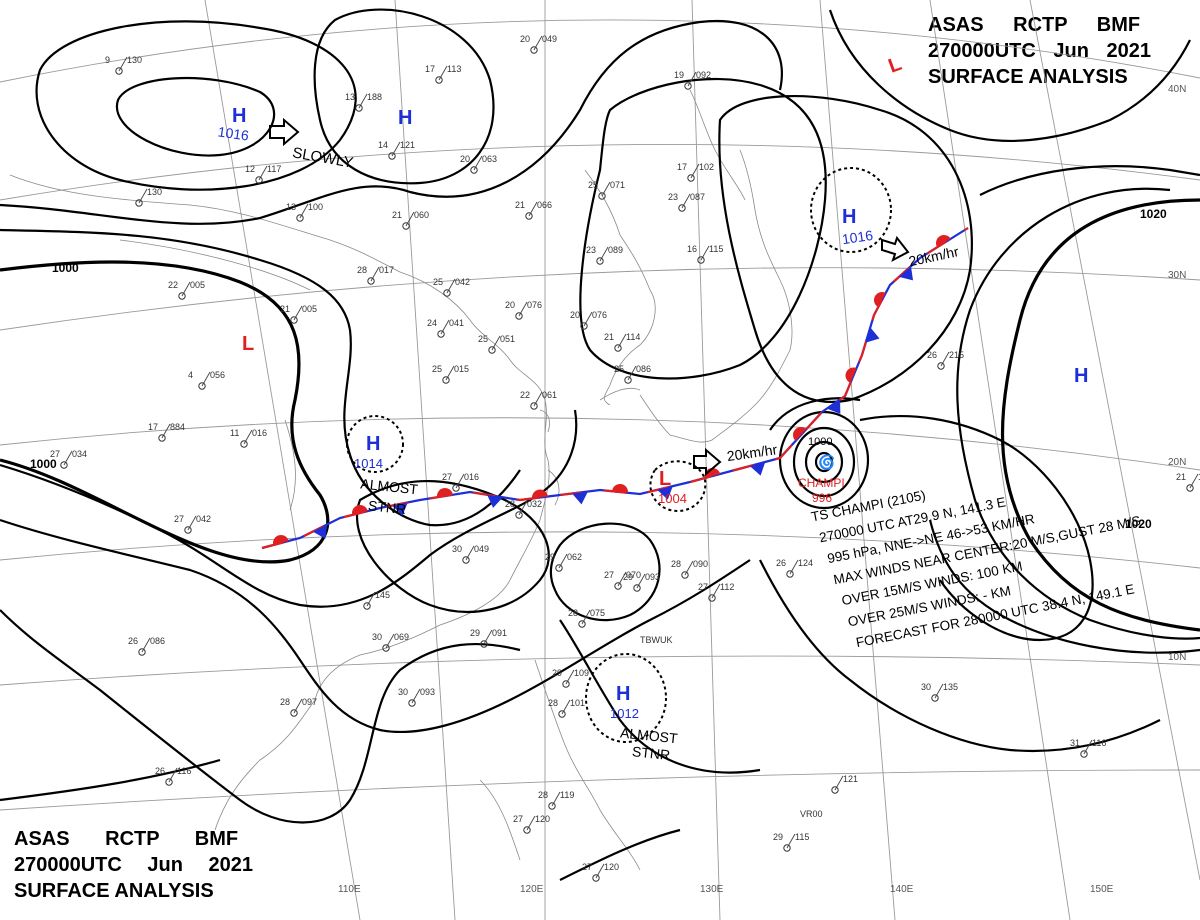 Image resolution: width=1200 pixels, height=920 pixels. What do you see at coordinates (248, 438) in the screenshot?
I see `station-plot: 11 016` at bounding box center [248, 438].